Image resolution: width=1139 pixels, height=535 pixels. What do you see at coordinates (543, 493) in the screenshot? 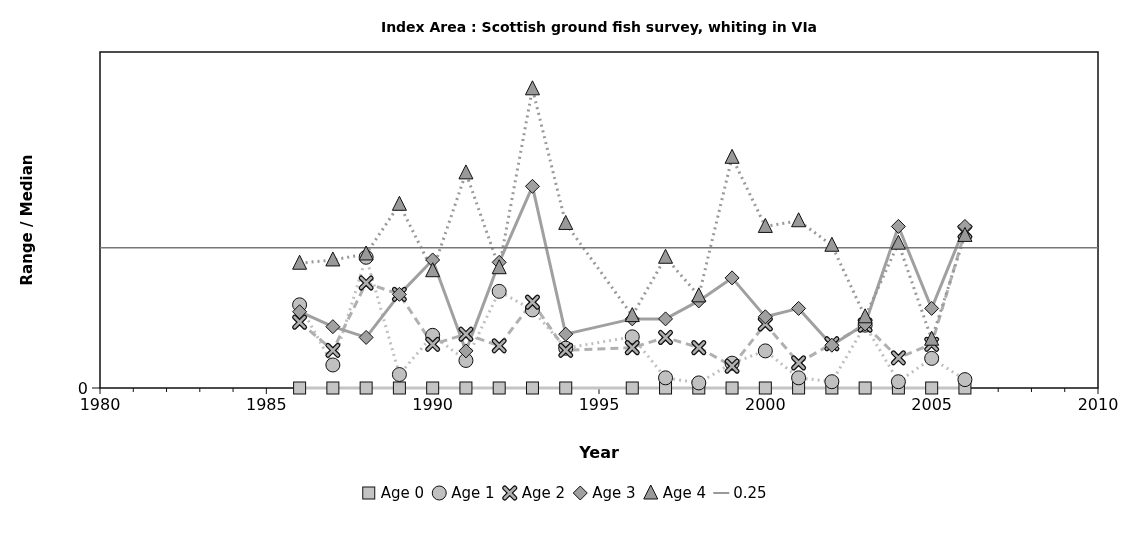
I see `legend-label: Age 2` at bounding box center [543, 493].